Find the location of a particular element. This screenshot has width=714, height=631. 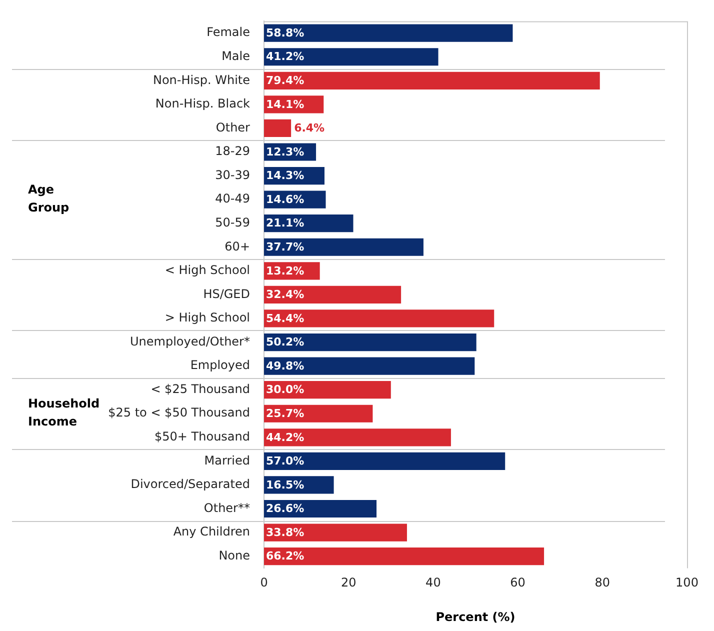

y-tick-label: 40-49 is located at coordinates (232, 199).